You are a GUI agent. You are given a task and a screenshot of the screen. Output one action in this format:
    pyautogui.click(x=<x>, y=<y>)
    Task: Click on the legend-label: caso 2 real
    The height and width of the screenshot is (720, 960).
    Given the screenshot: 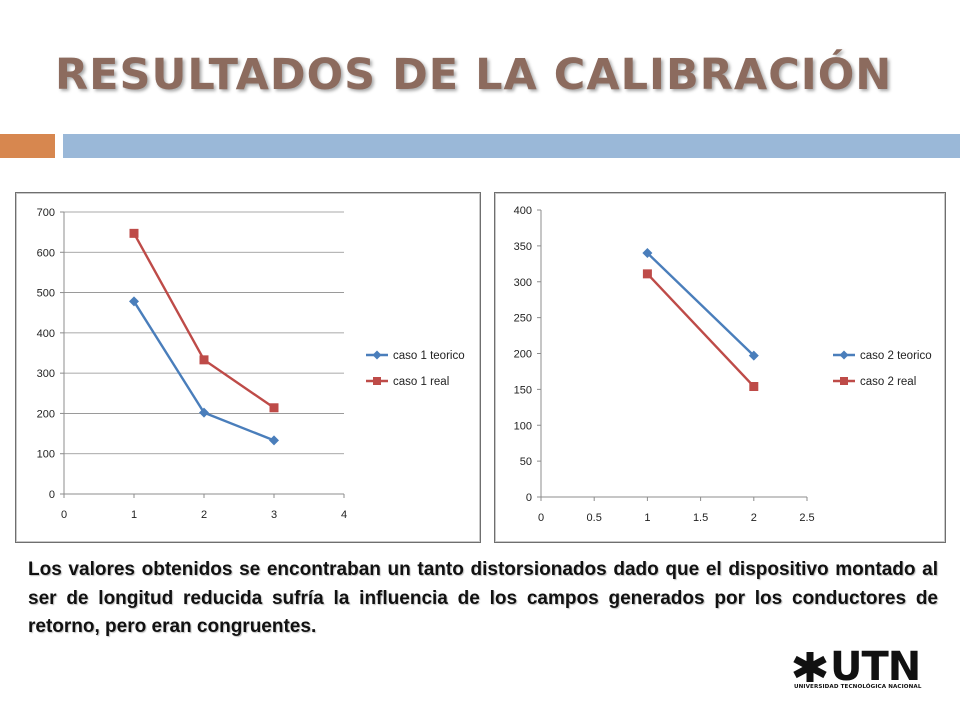 What is the action you would take?
    pyautogui.click(x=888, y=382)
    